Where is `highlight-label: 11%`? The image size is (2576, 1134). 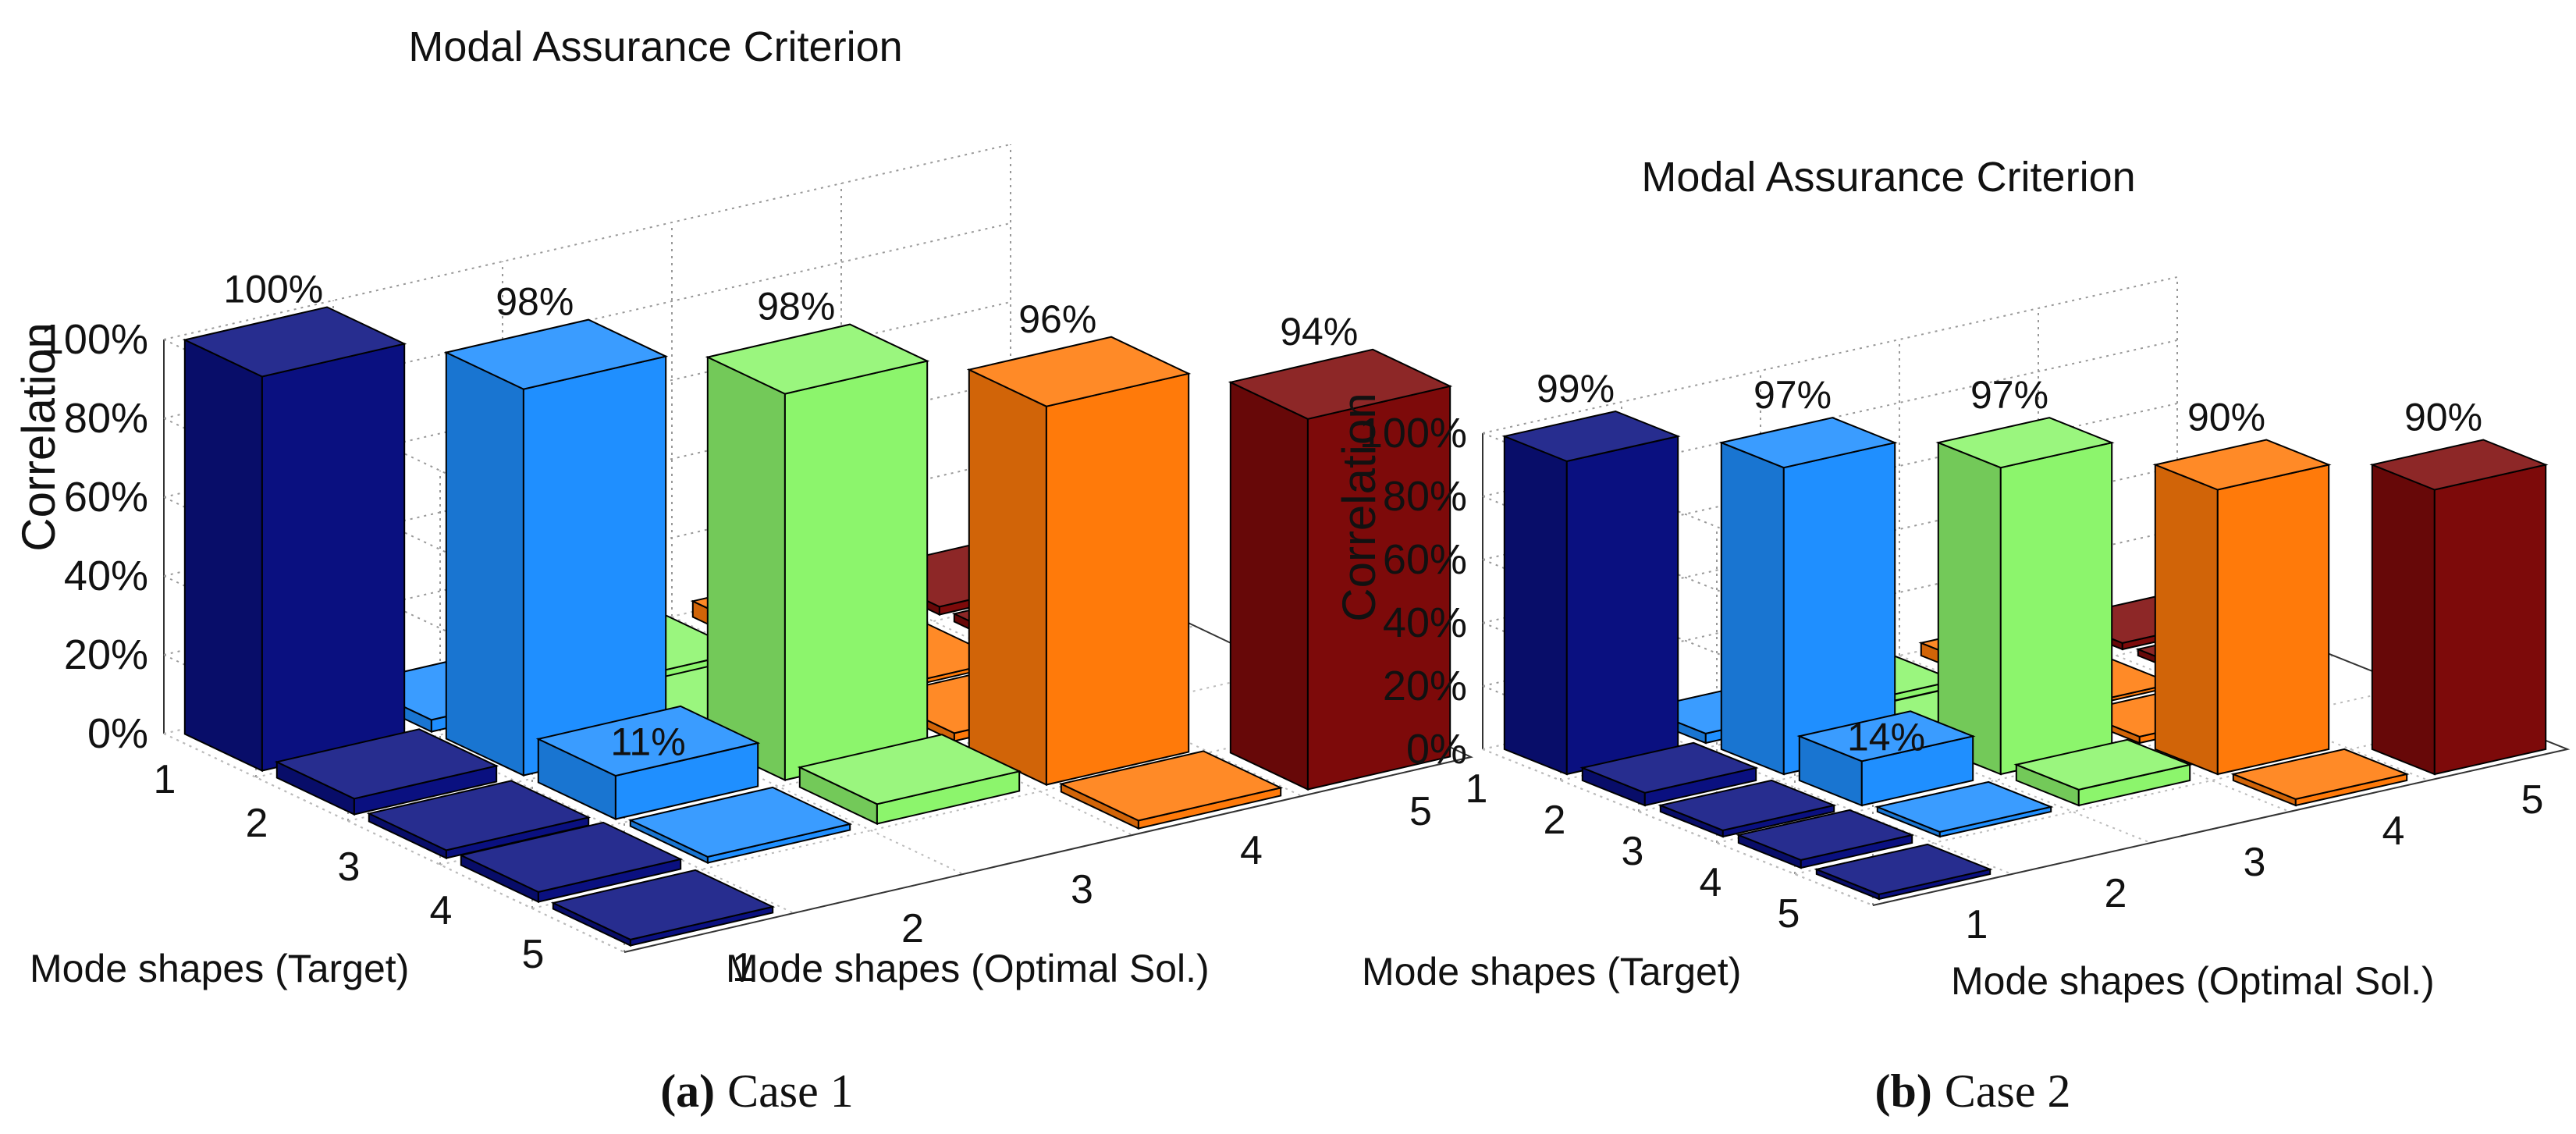
highlight-label: 11% is located at coordinates (647, 742).